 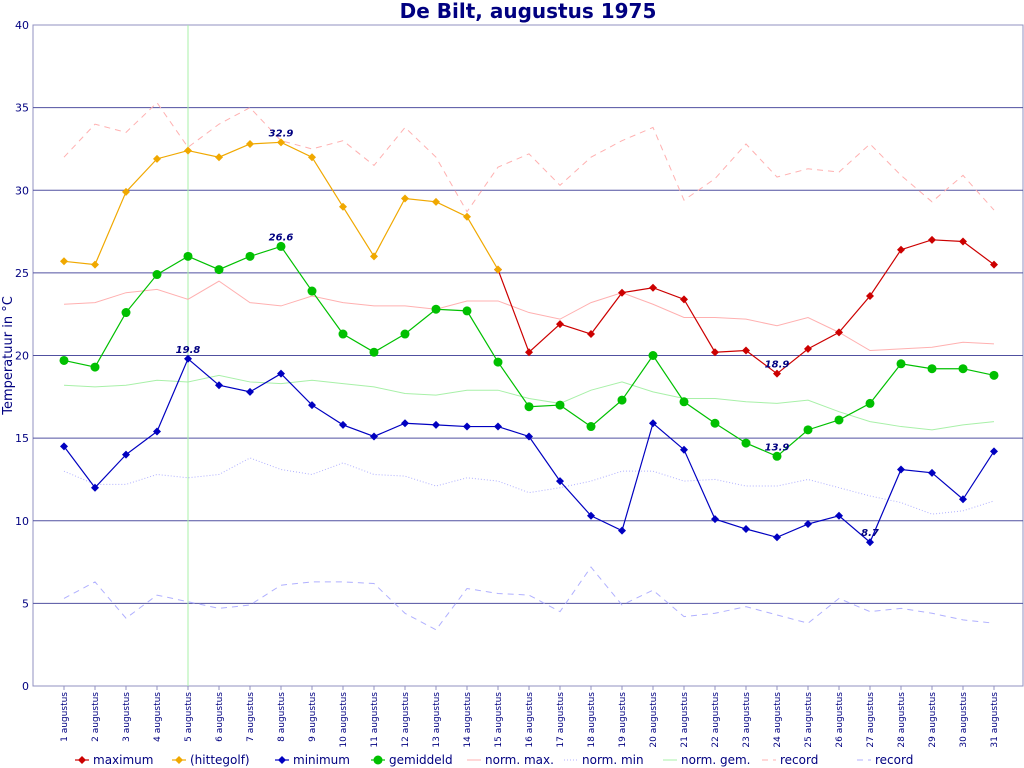 I want to click on x-tick-label: 23 augustus, so click(x=747, y=720).